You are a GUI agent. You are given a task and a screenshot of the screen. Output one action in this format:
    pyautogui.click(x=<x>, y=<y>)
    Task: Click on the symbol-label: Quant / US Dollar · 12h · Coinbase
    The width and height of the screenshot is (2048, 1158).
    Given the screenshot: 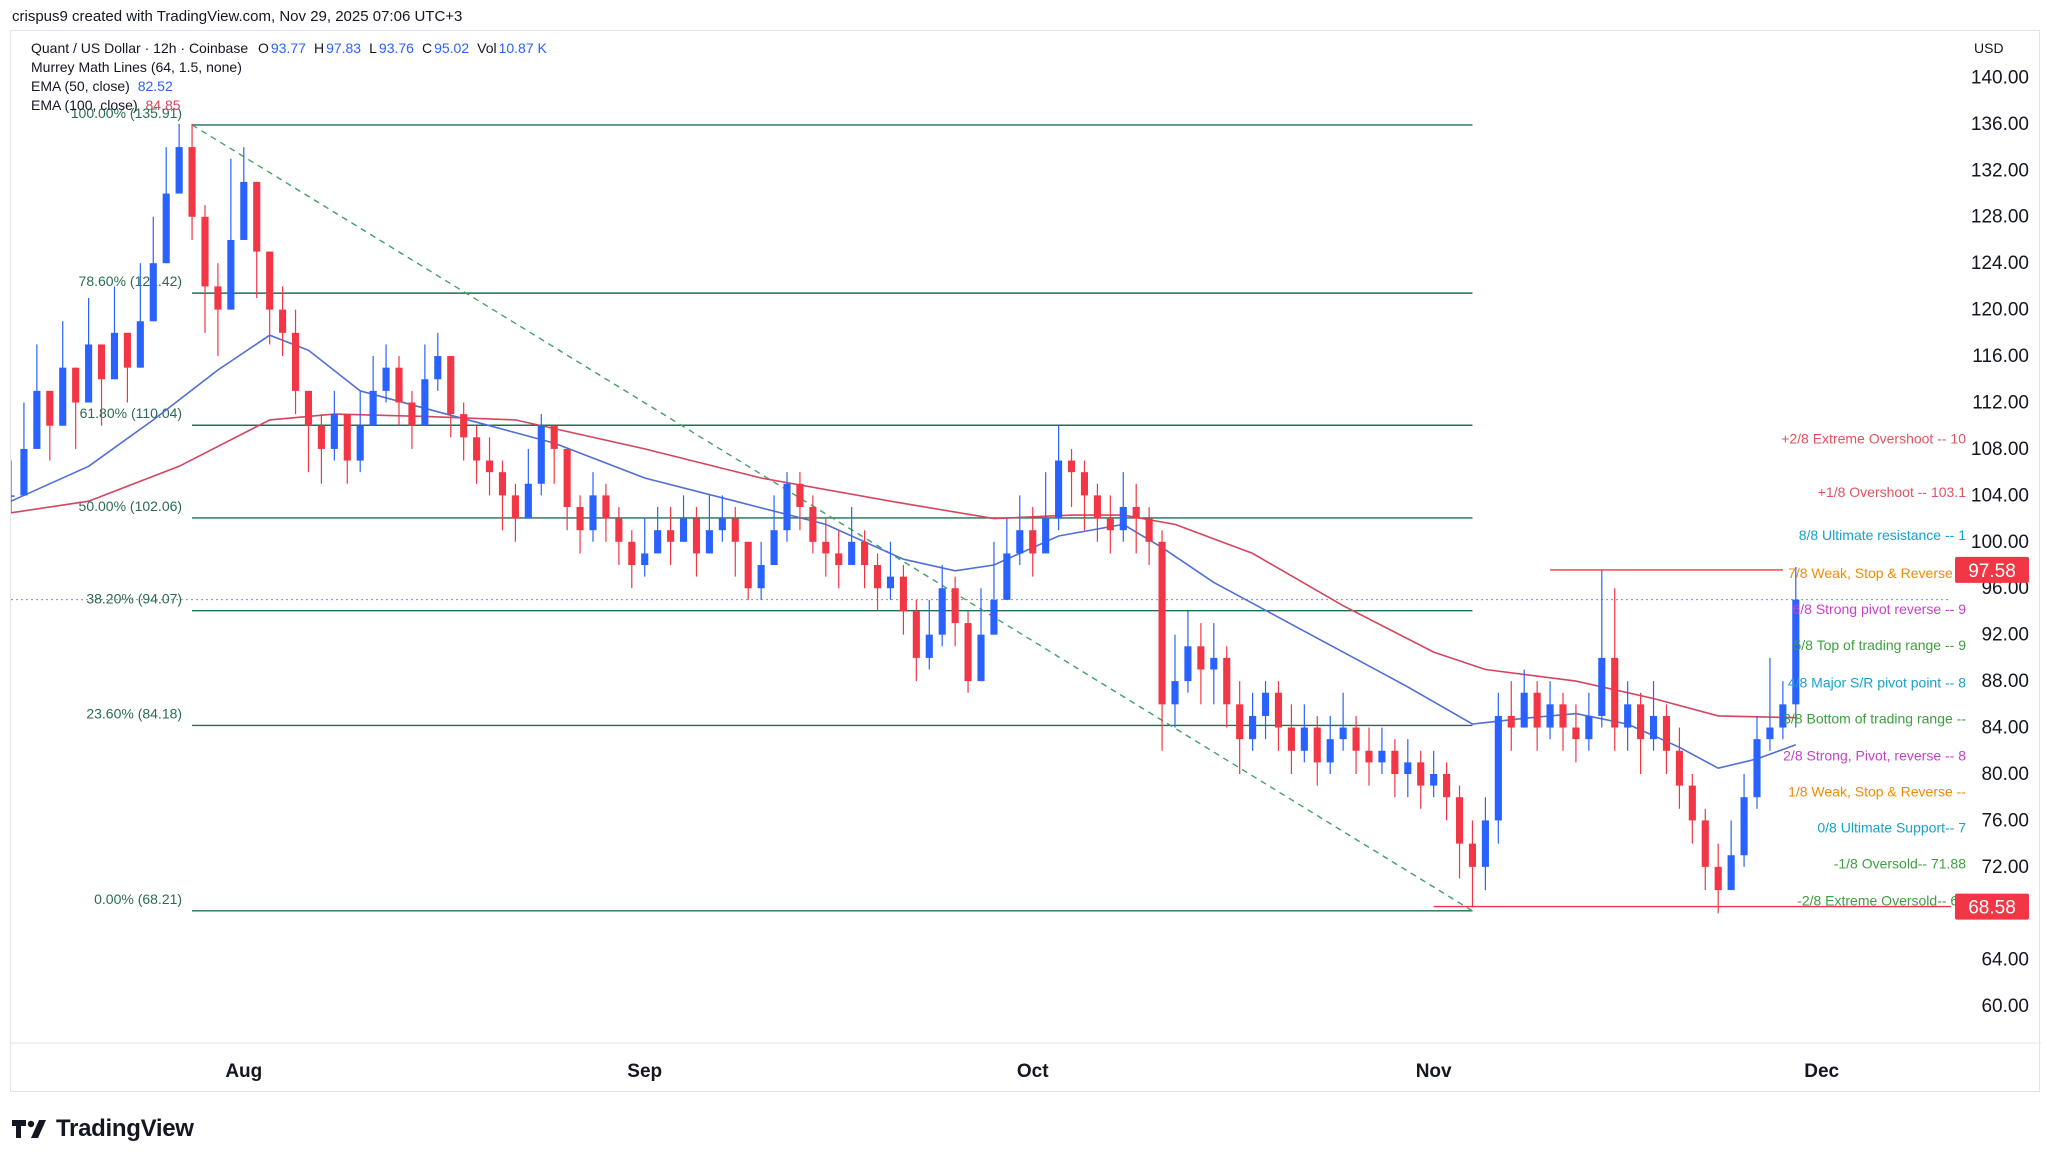 What is the action you would take?
    pyautogui.click(x=140, y=48)
    